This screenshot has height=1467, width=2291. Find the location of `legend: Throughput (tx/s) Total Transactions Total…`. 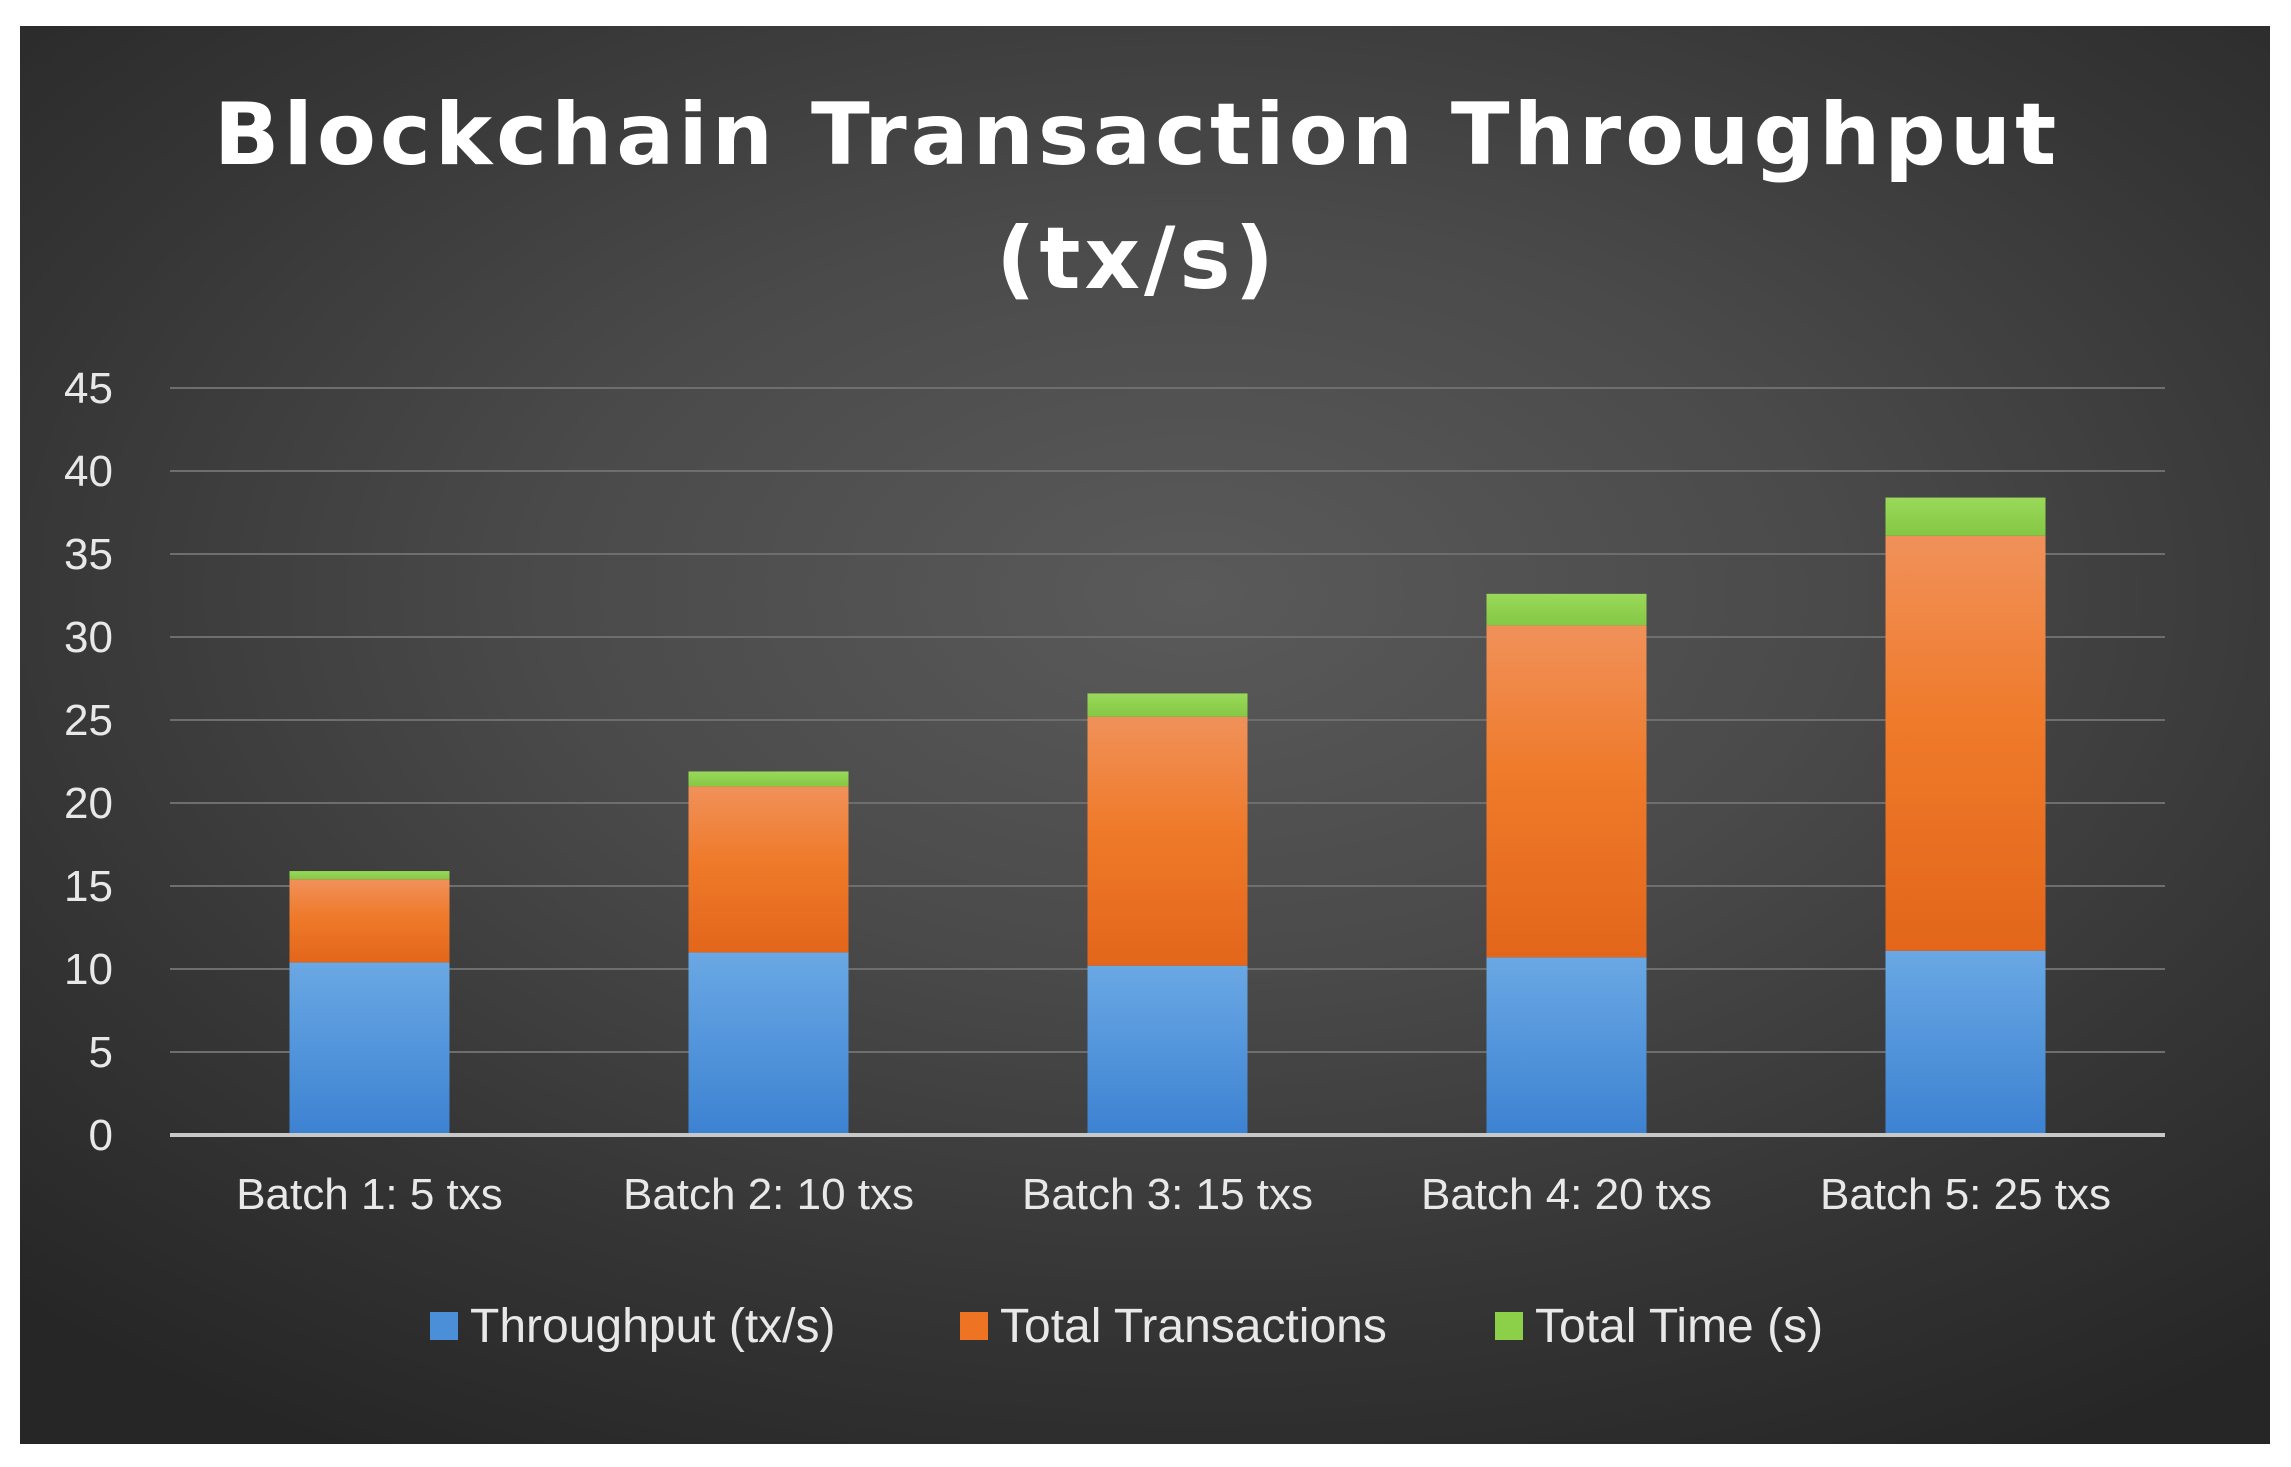

legend: Throughput (tx/s) Total Transactions Total… is located at coordinates (1126, 1326).